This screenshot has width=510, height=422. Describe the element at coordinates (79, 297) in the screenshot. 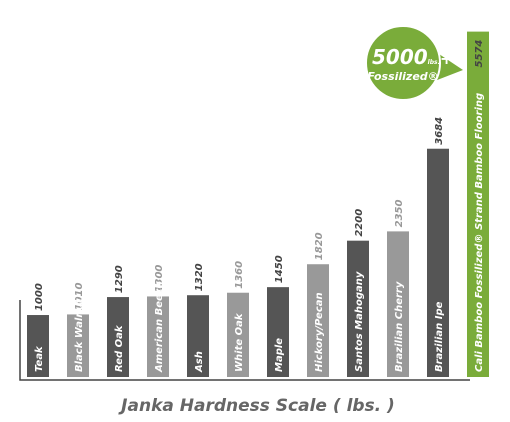

I see `value-label: 1010` at that location.